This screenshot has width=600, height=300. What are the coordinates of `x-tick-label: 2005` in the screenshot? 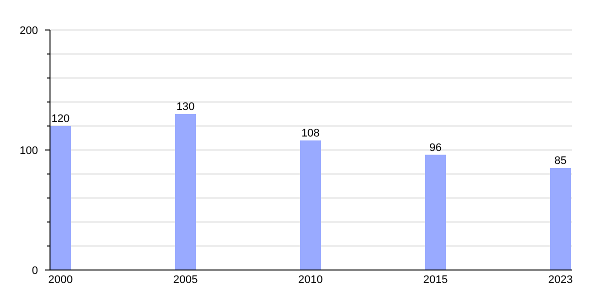 It's located at (185, 280).